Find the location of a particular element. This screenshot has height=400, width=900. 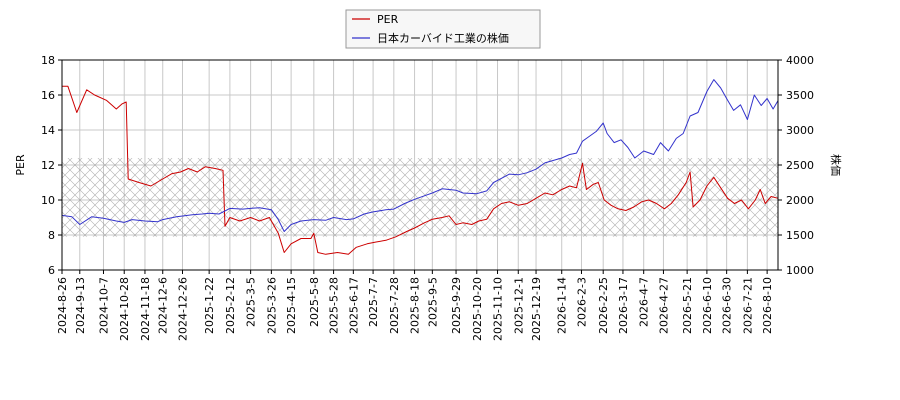

y-axis-left-label: PER is located at coordinates (20, 165).